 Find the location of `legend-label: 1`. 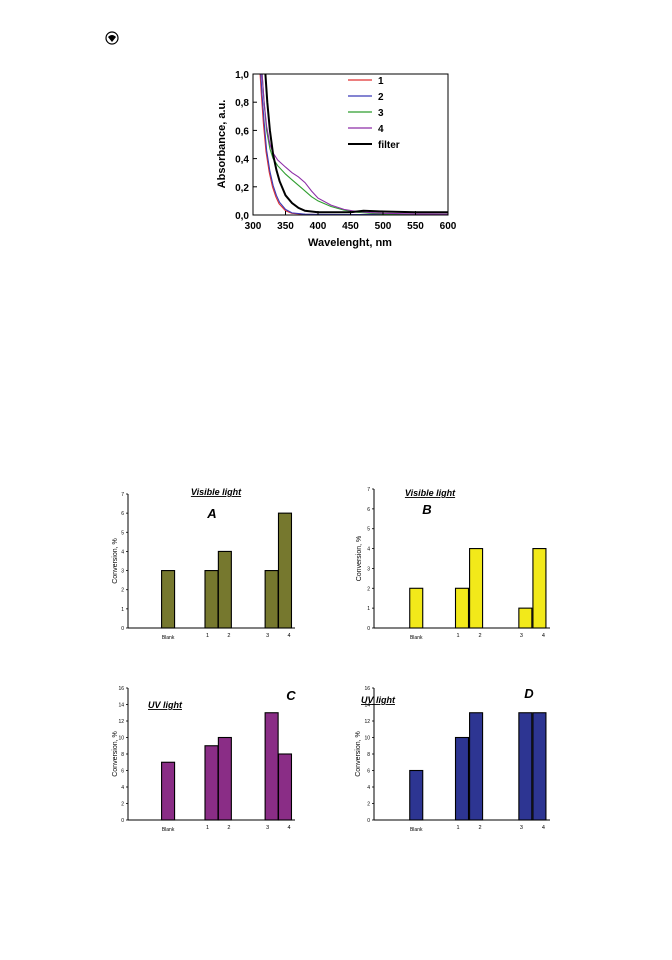

legend-label: 1 is located at coordinates (381, 81).